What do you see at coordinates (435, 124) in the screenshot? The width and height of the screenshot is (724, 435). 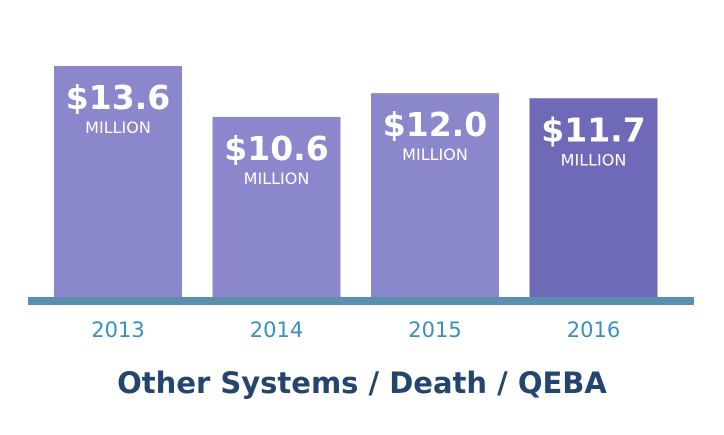 I see `value-label-2015: $12.0` at bounding box center [435, 124].